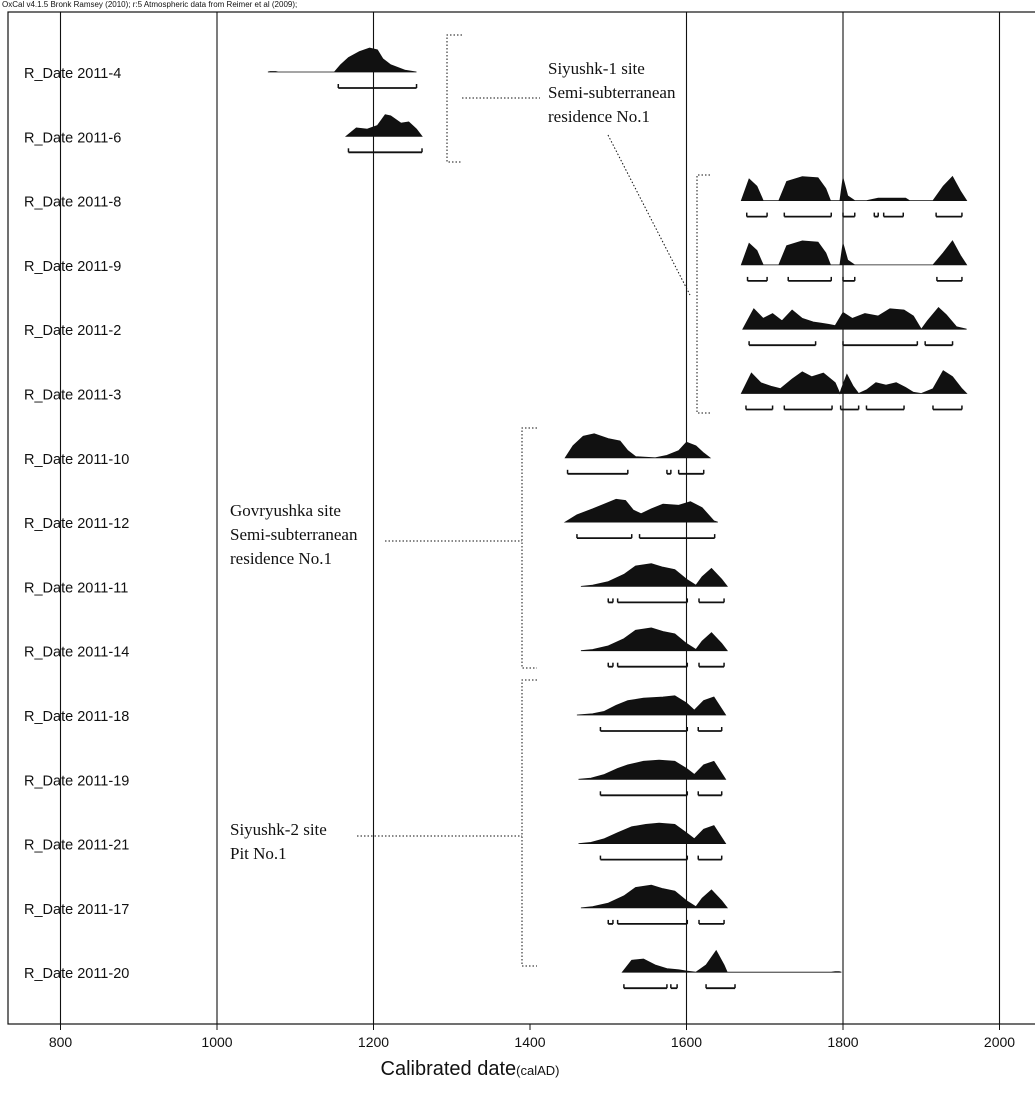 This screenshot has height=1104, width=1035. I want to click on series-r_date-2011-9: R_Date 2011-9, so click(496, 261).